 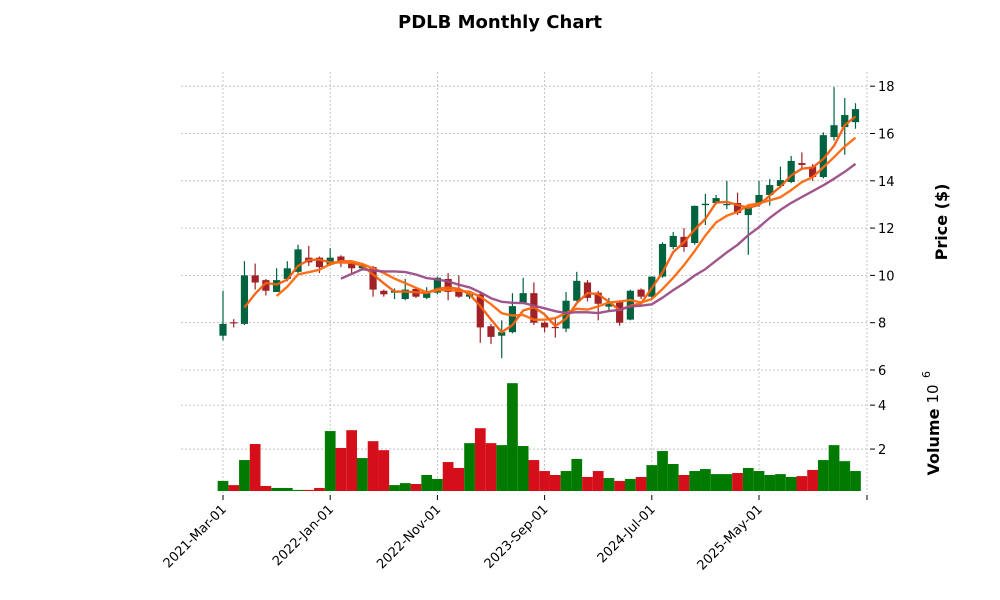 I want to click on date-tick-label: 2022-Nov-01, so click(x=409, y=537).